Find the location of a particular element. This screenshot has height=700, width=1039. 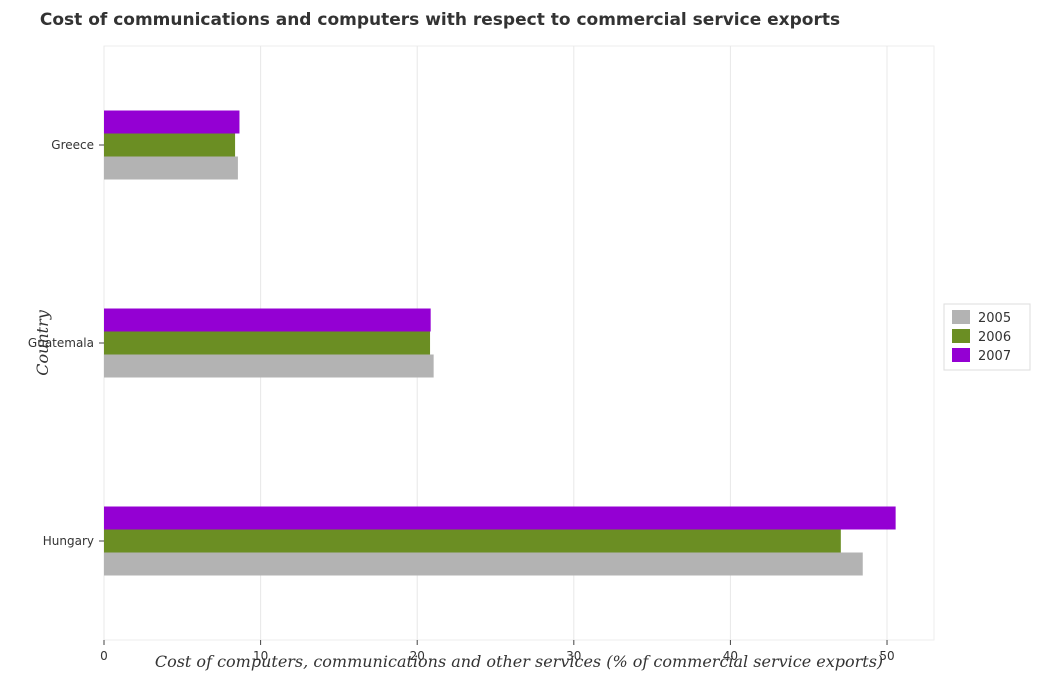

legend-swatch-2005 is located at coordinates (961, 317).